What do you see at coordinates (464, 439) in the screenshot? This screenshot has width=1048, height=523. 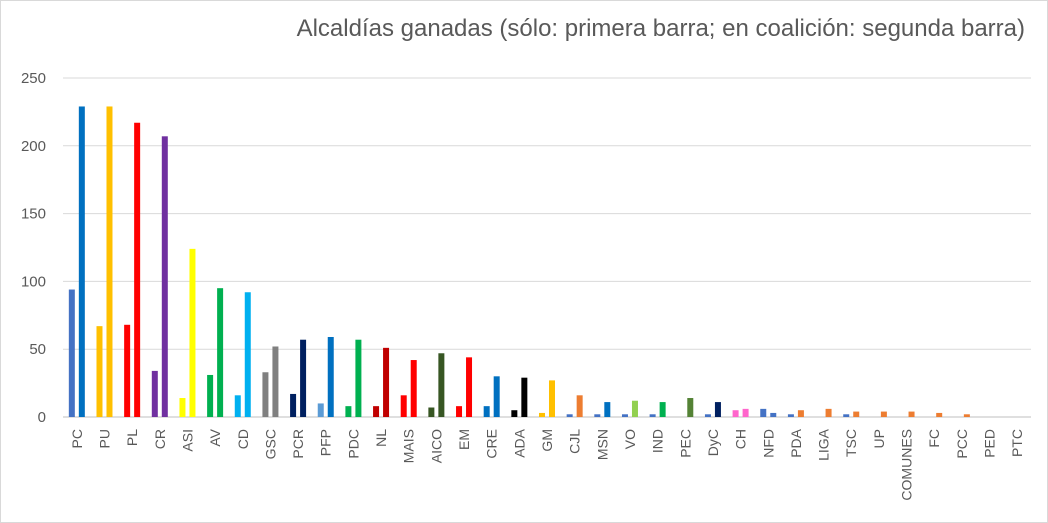 I see `x-category-label: EM` at bounding box center [464, 439].